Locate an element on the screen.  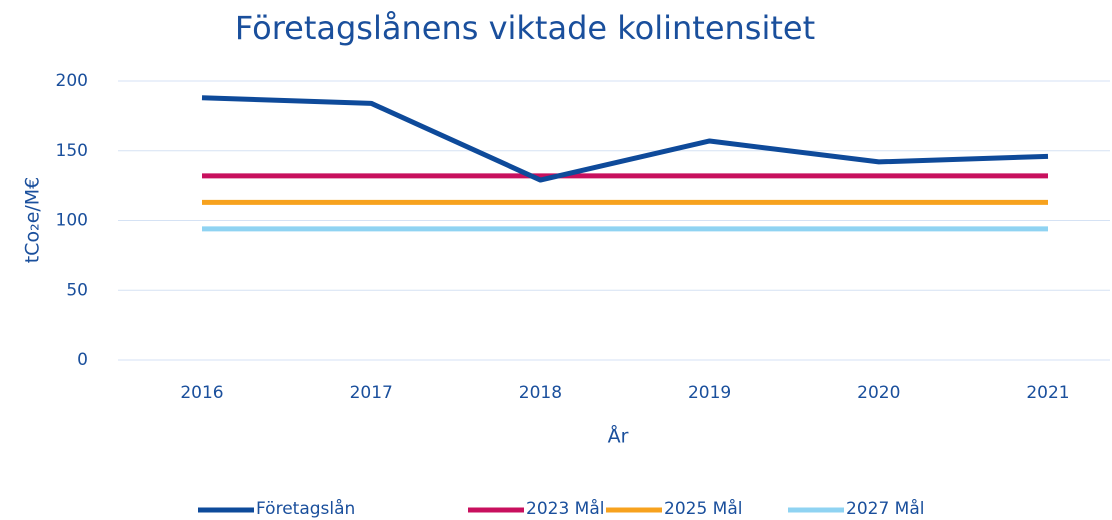
y-tick-label: 200 is located at coordinates (72, 81).